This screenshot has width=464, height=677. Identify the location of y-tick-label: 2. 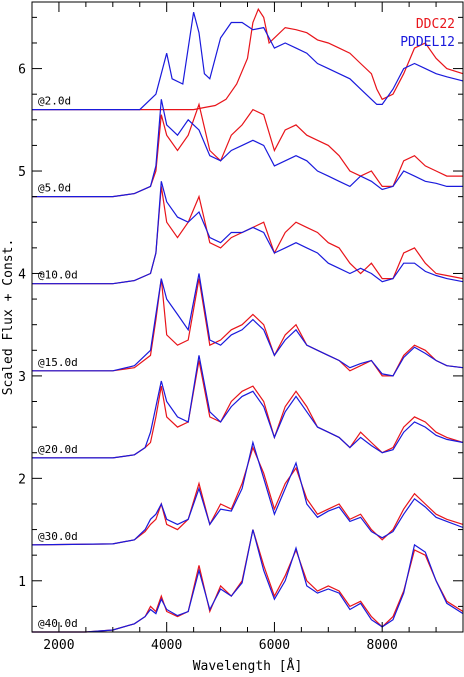
(22, 479).